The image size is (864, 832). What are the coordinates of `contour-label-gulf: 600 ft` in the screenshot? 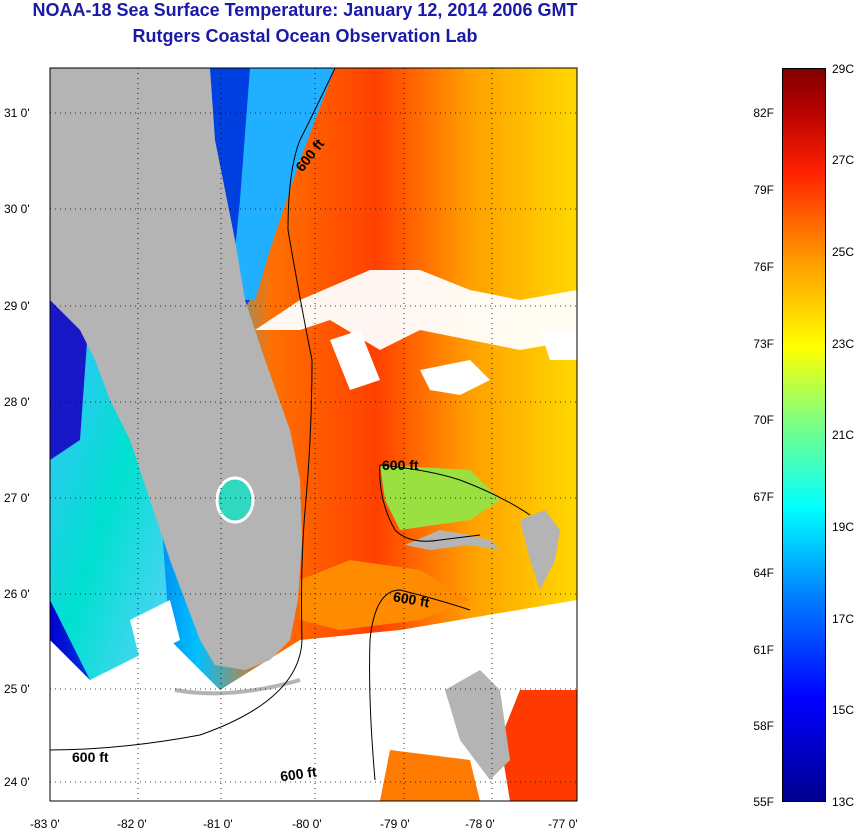 It's located at (90, 757).